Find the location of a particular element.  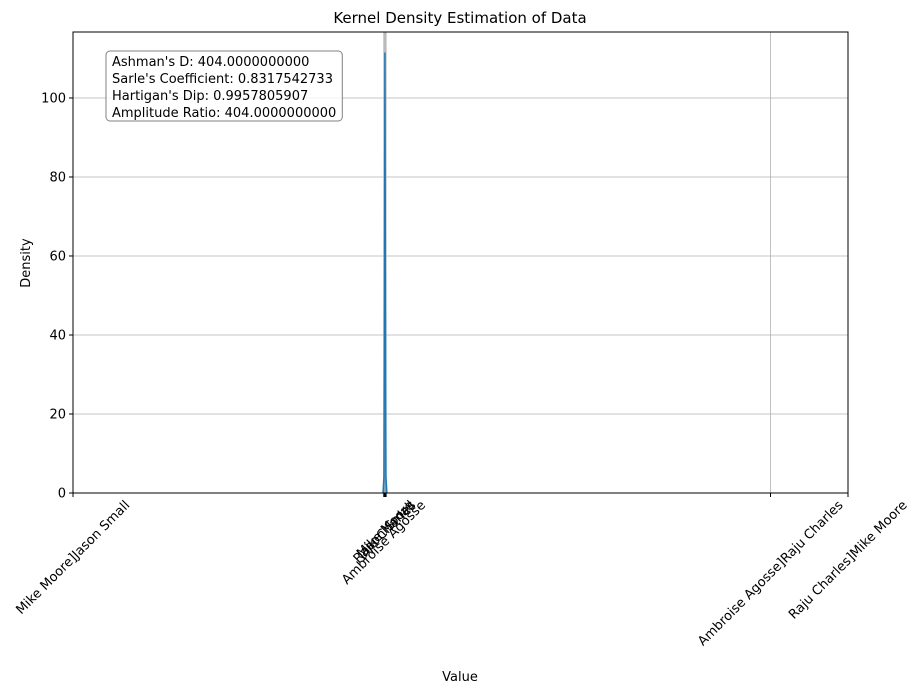

x-tick-label: Mike Moore]Jason Small is located at coordinates (74, 558).